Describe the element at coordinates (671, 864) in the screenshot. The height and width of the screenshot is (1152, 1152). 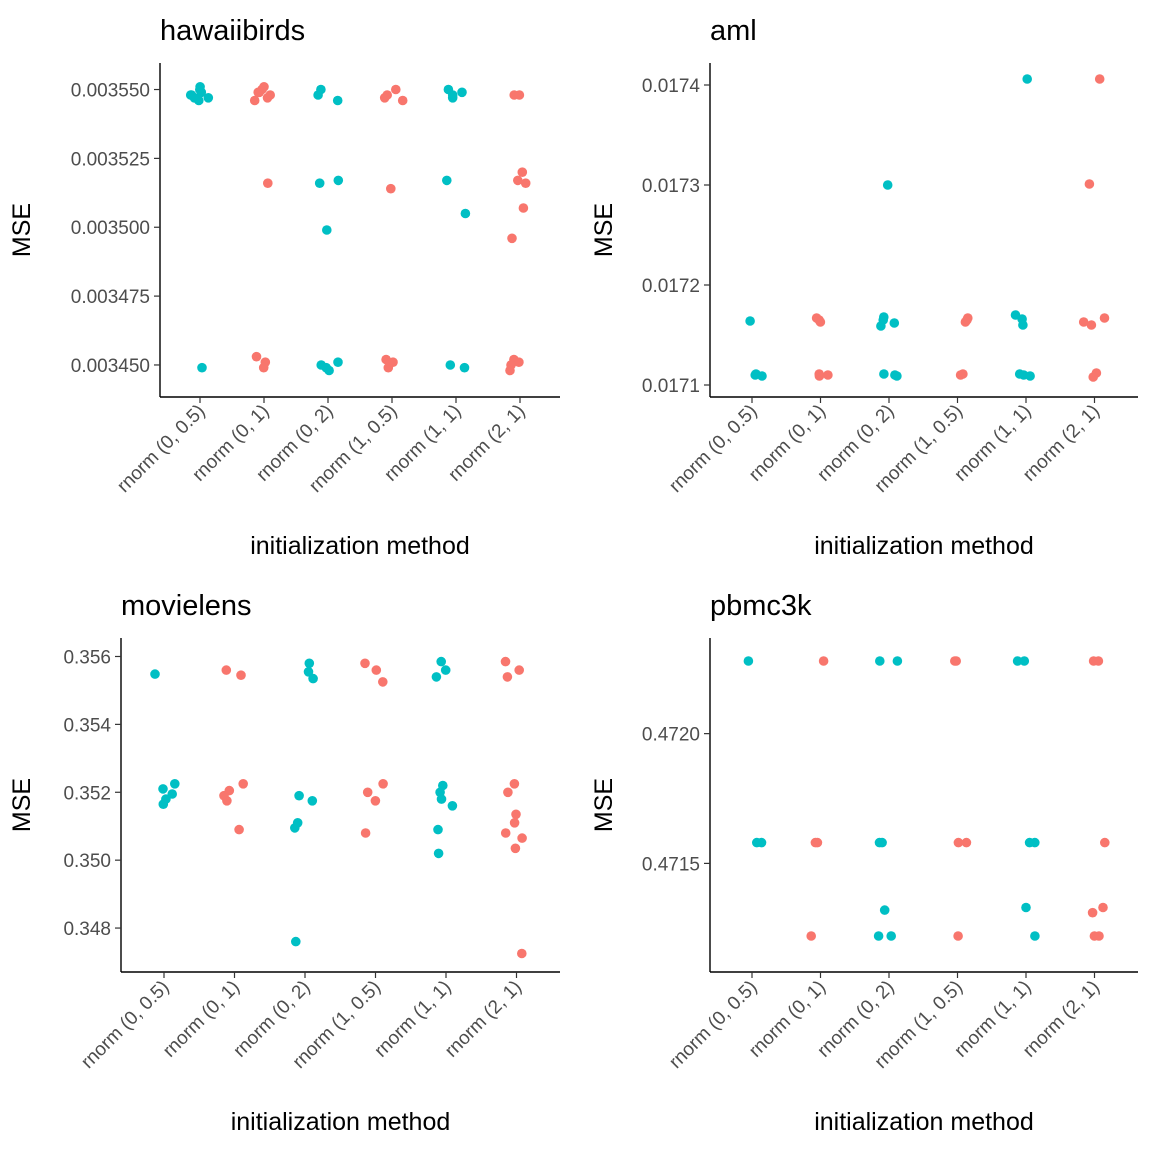
I see `y-tick-label: 0.4715` at that location.